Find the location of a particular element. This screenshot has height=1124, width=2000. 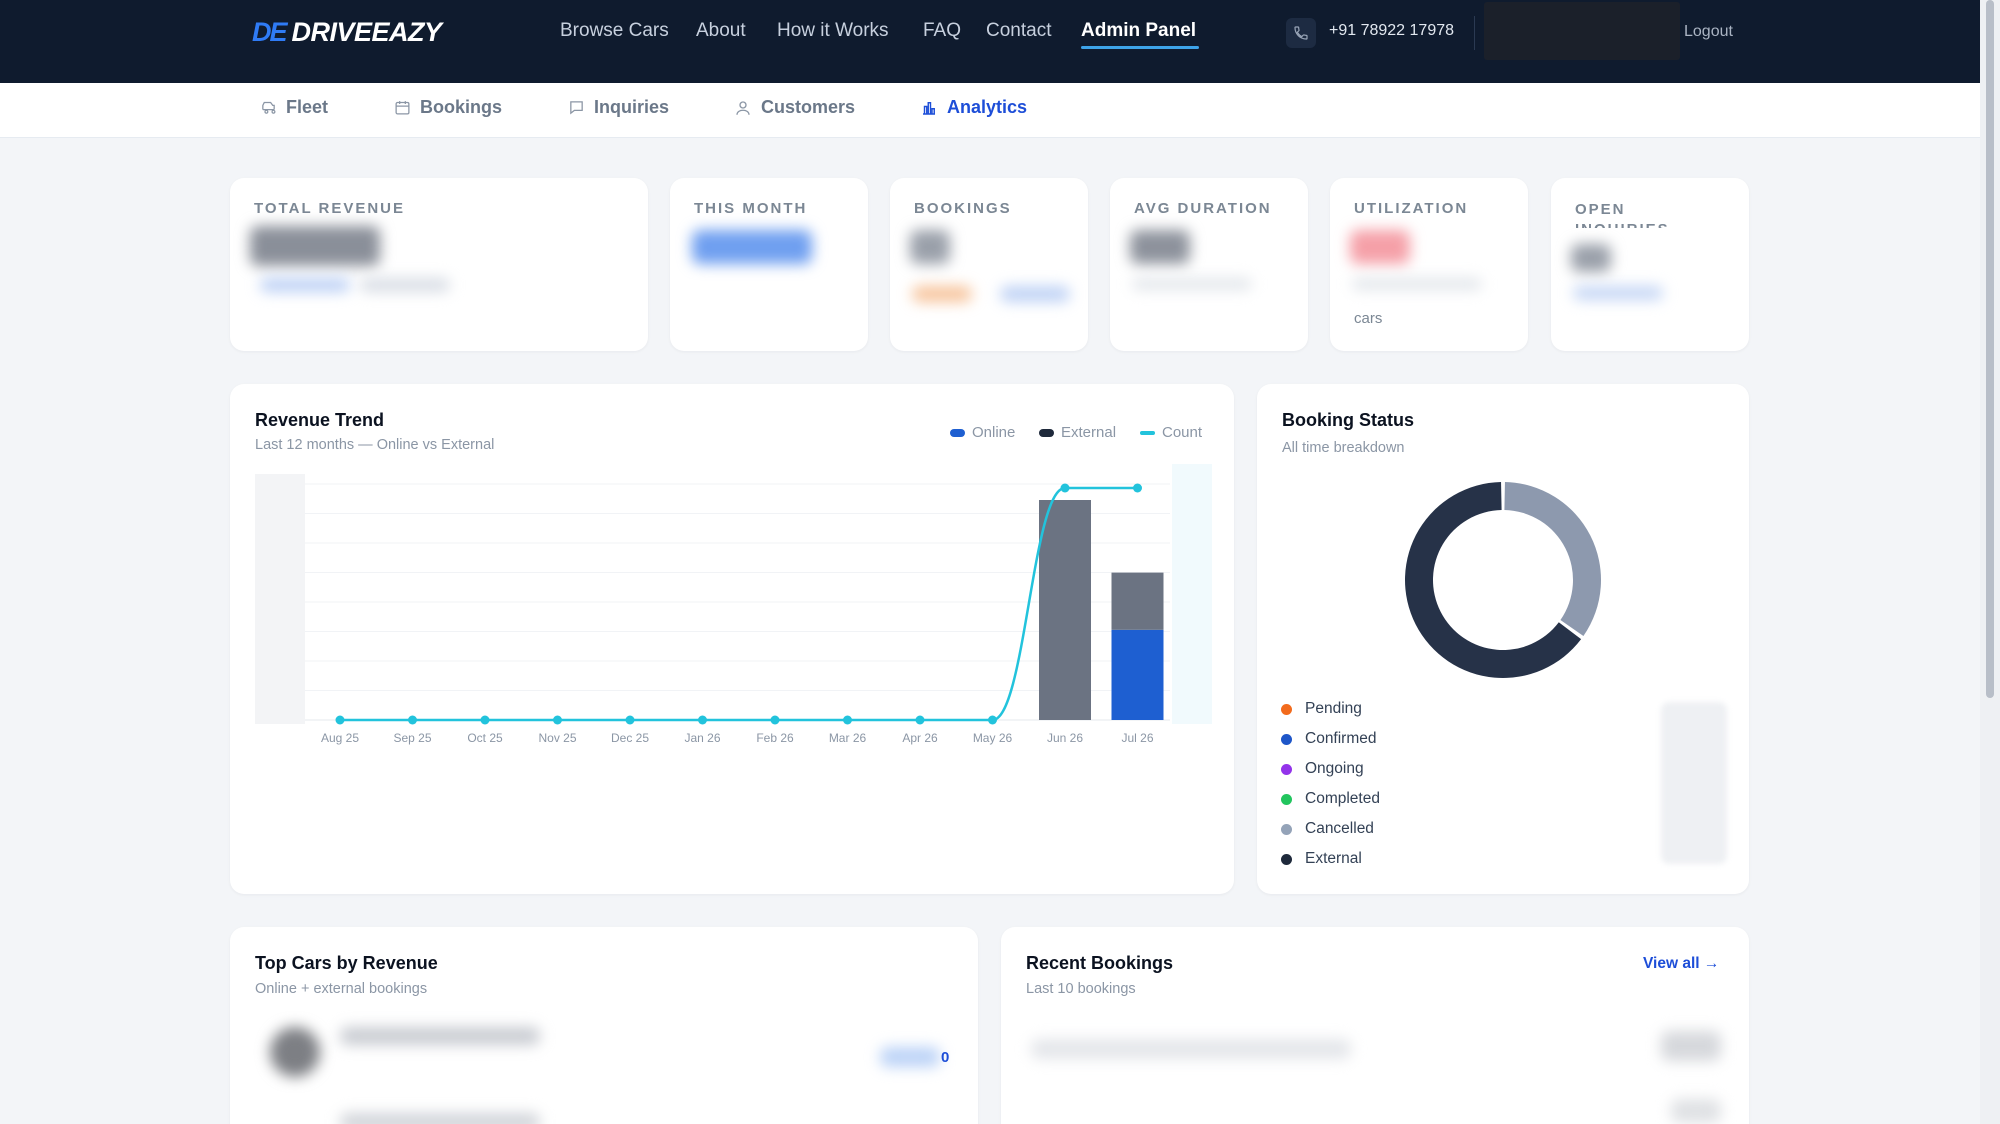

nav-how-it-works: How it Works is located at coordinates (833, 30).